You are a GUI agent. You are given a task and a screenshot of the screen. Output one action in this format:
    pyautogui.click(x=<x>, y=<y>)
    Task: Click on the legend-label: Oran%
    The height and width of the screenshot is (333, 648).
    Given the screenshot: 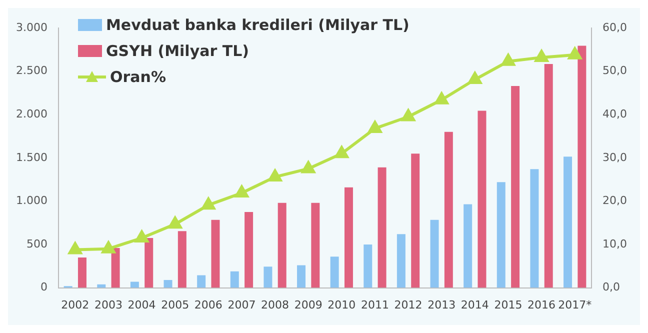 What is the action you would take?
    pyautogui.click(x=138, y=77)
    